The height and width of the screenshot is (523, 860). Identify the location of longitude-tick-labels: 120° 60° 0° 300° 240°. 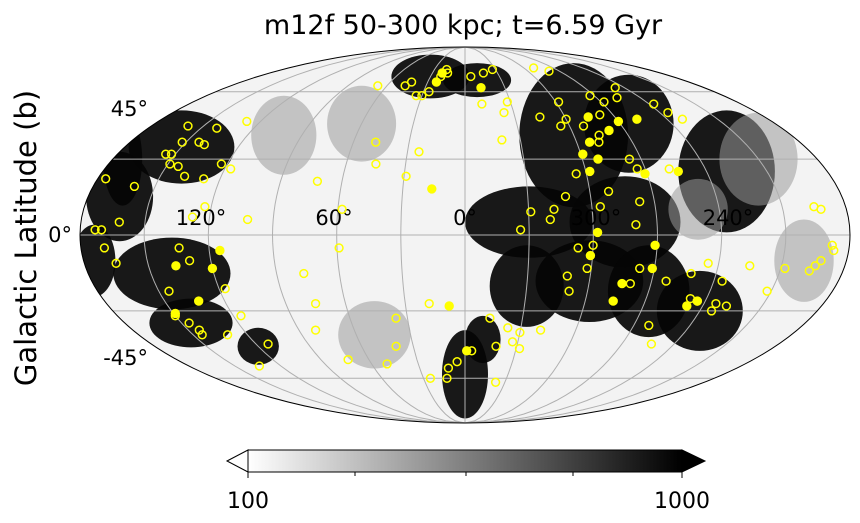
(465, 218).